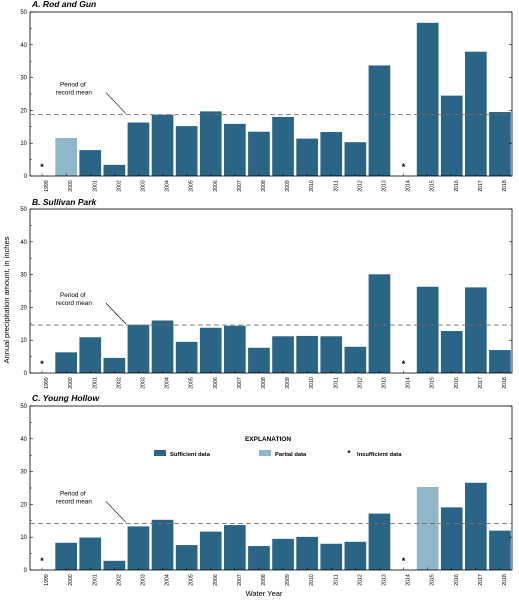 The height and width of the screenshot is (601, 519). I want to click on annotation-text: record mean, so click(74, 501).